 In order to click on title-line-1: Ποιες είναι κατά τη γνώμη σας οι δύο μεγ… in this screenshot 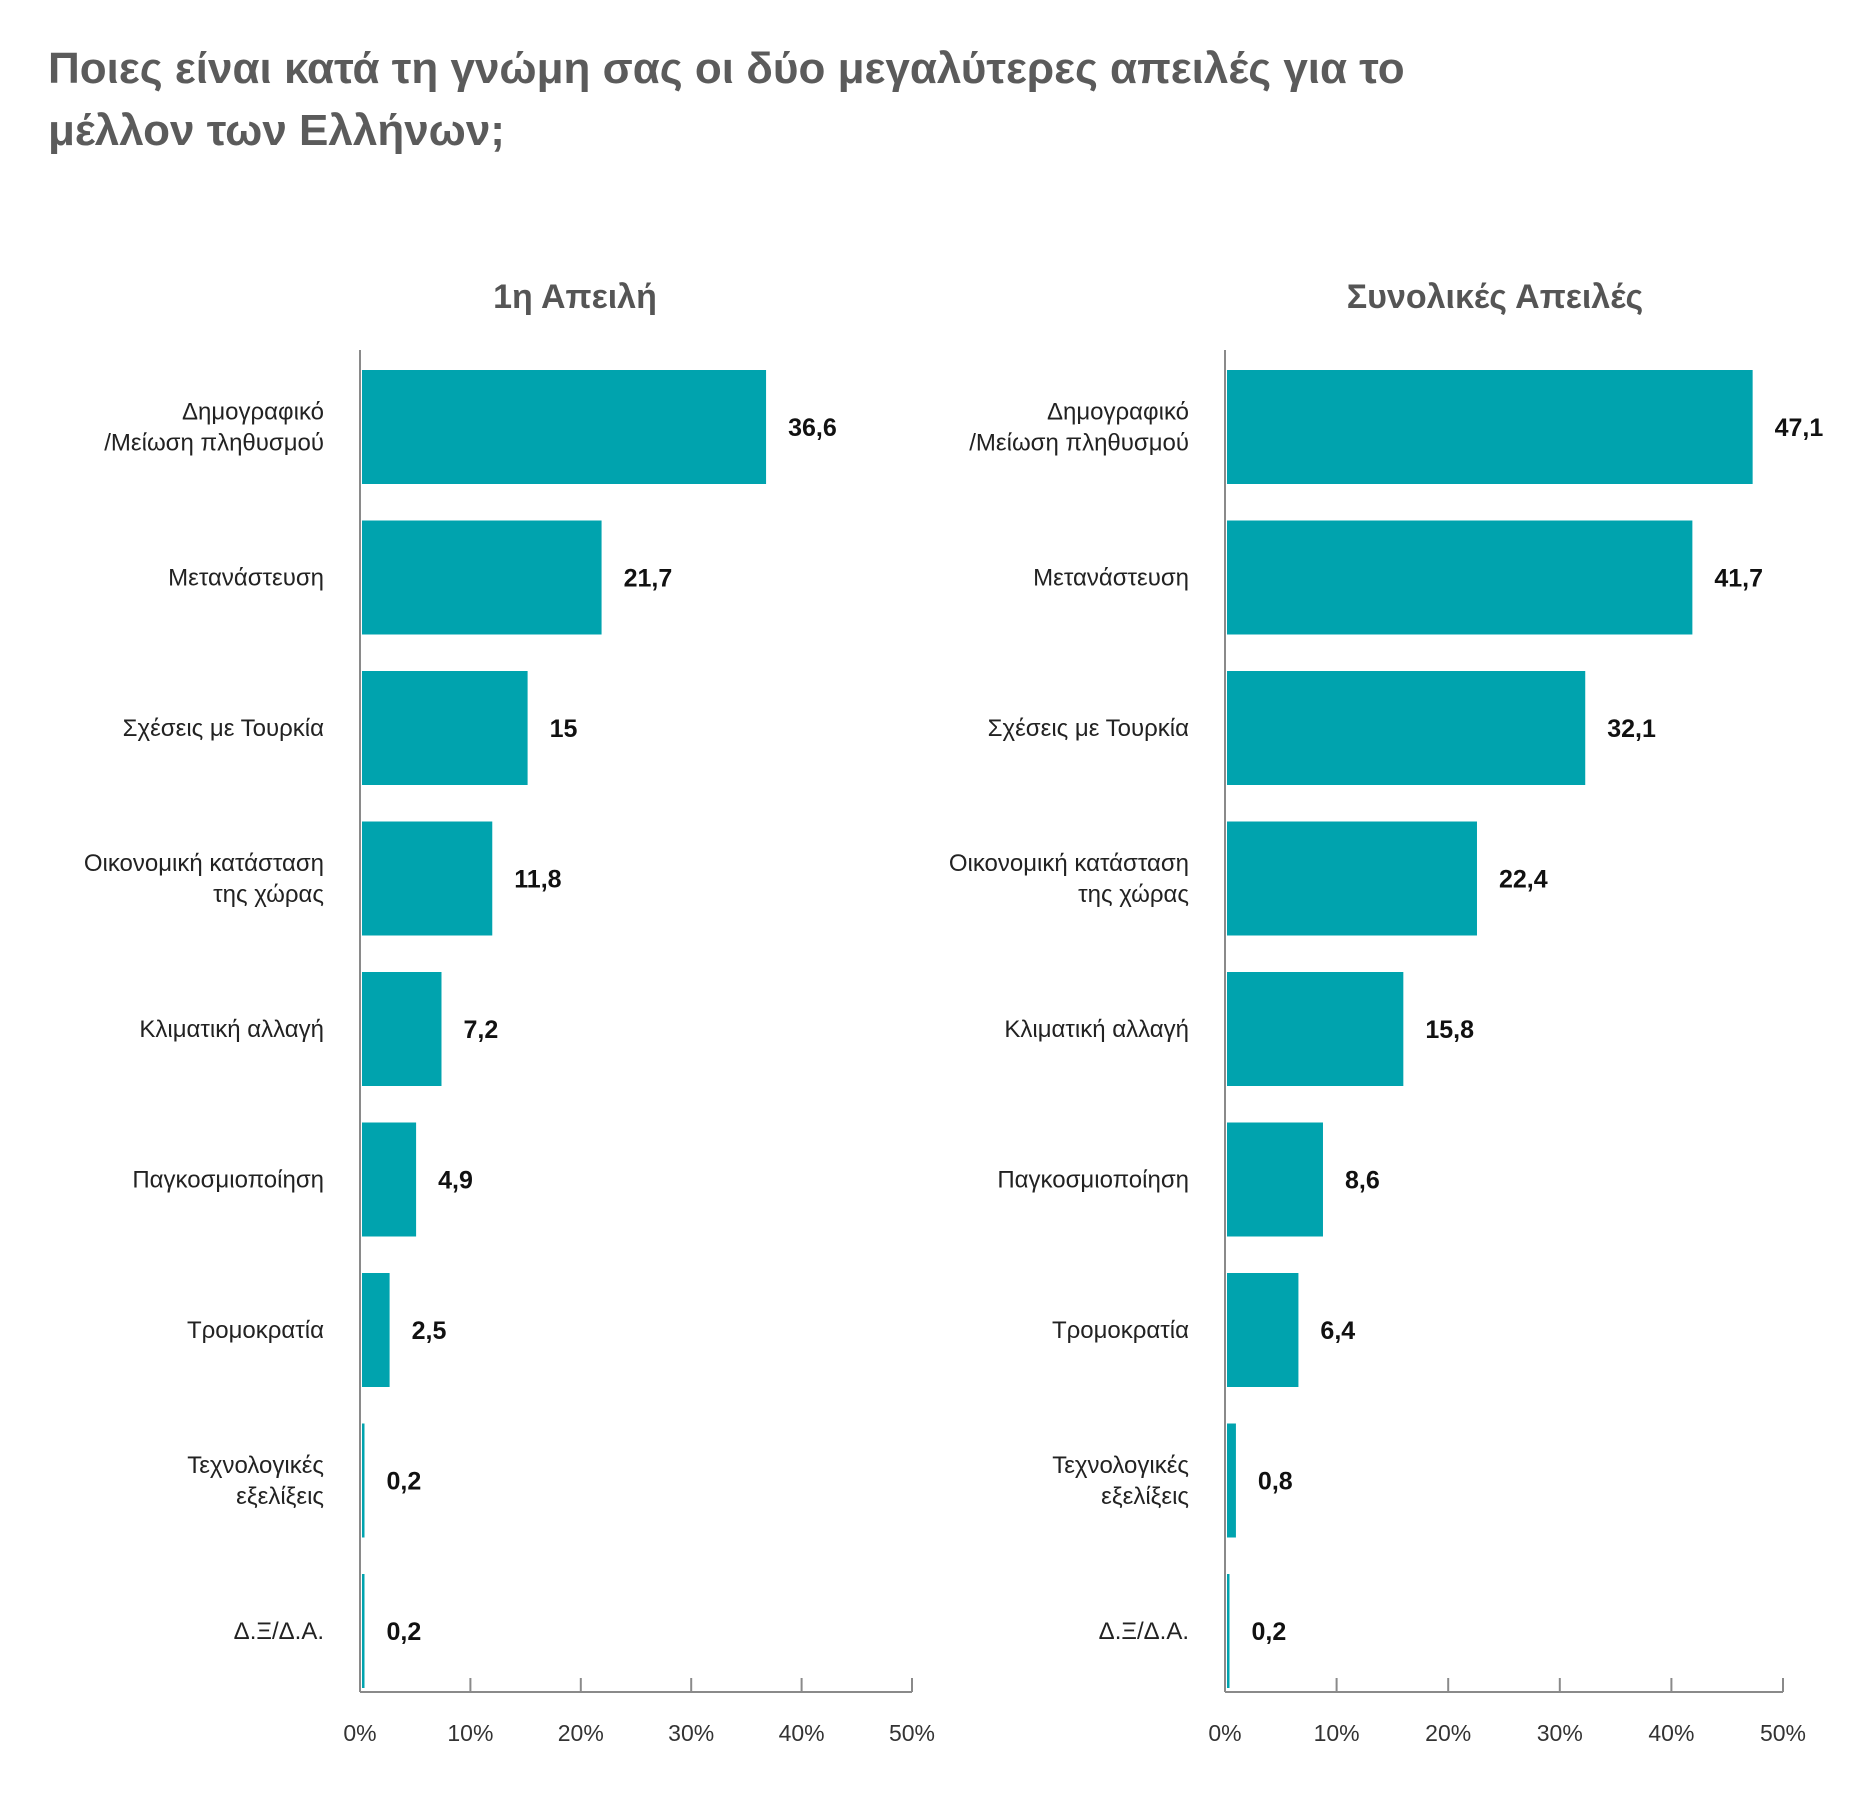, I will do `click(726, 68)`.